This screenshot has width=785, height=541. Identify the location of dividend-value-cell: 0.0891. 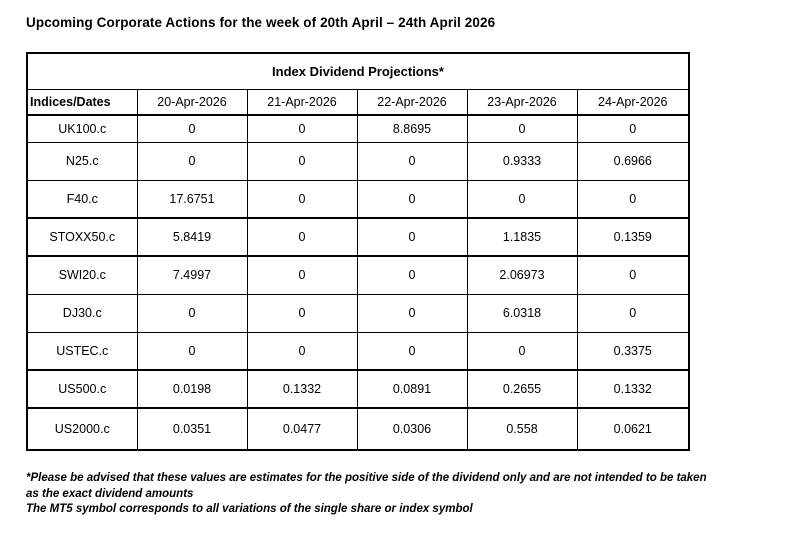
(412, 389).